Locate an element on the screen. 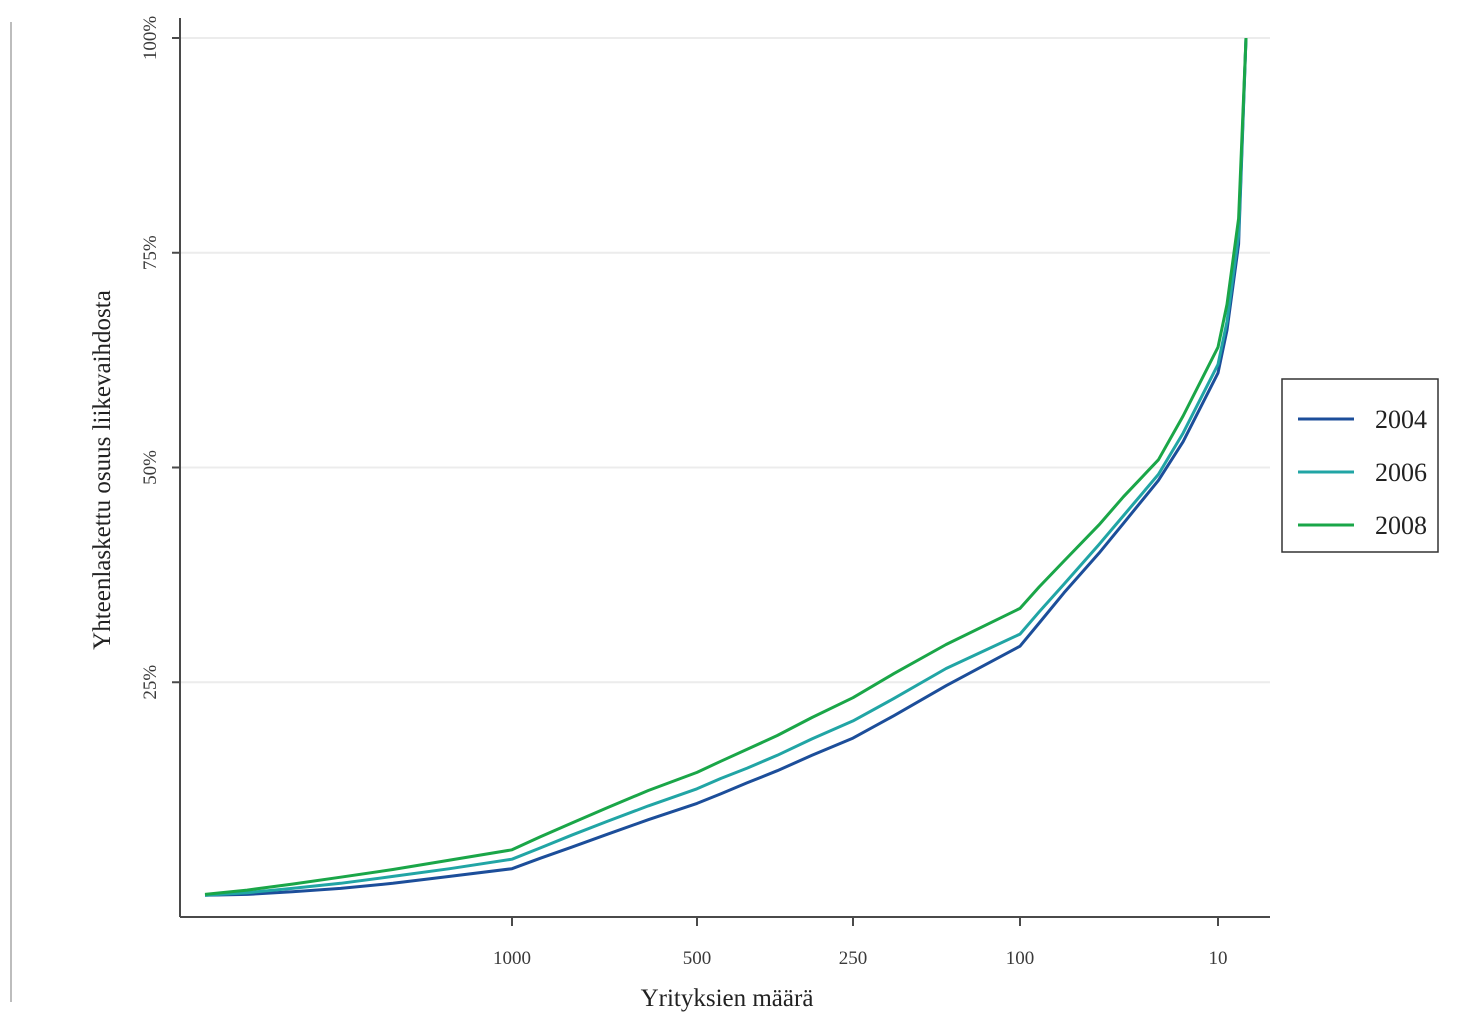 This screenshot has width=1465, height=1014. legend-label: 2004 is located at coordinates (1401, 419).